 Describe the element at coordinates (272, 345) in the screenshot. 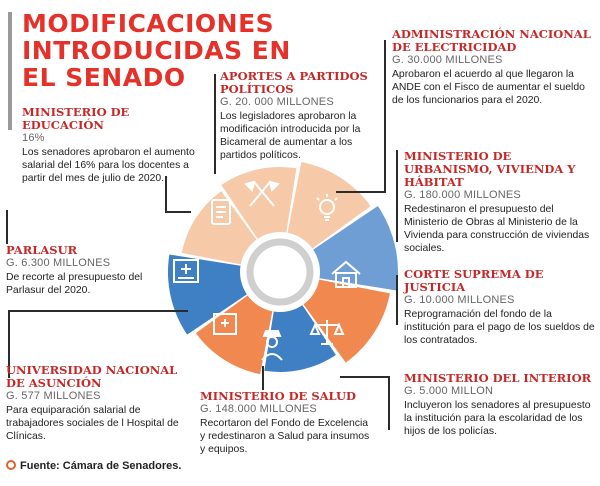

I see `police-officer-icon` at that location.